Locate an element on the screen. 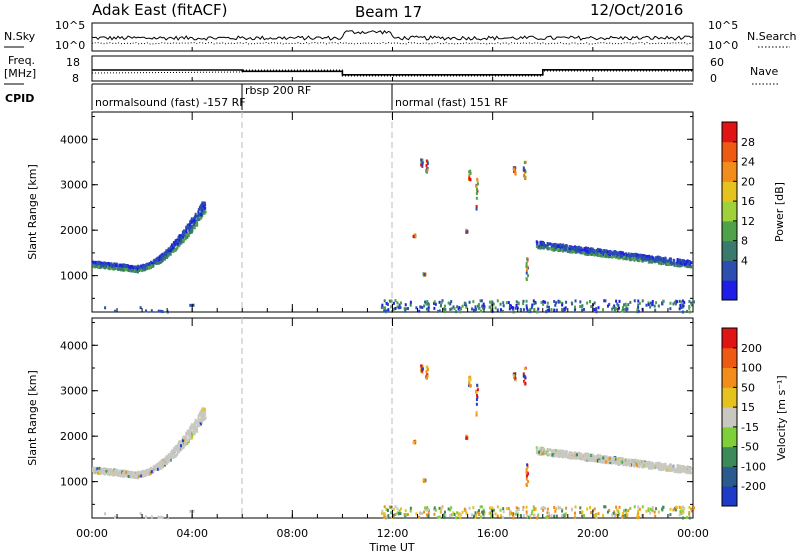  velocity-colorbar: 200 100 50 15 -15 -50 -100 -200 is located at coordinates (743, 417).